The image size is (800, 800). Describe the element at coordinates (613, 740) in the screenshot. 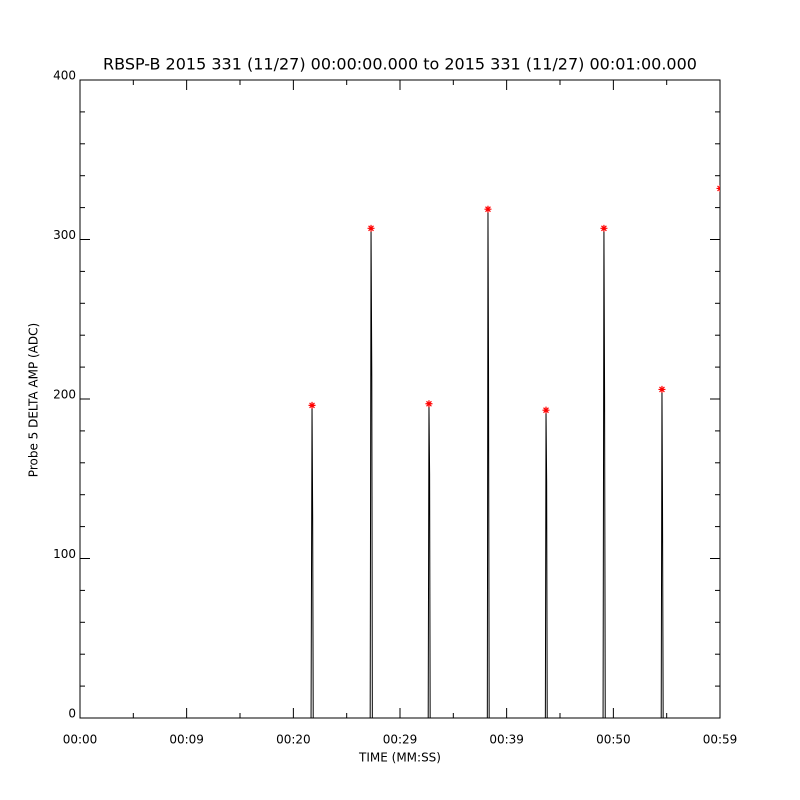

I see `x-tick-label: 00:50` at that location.